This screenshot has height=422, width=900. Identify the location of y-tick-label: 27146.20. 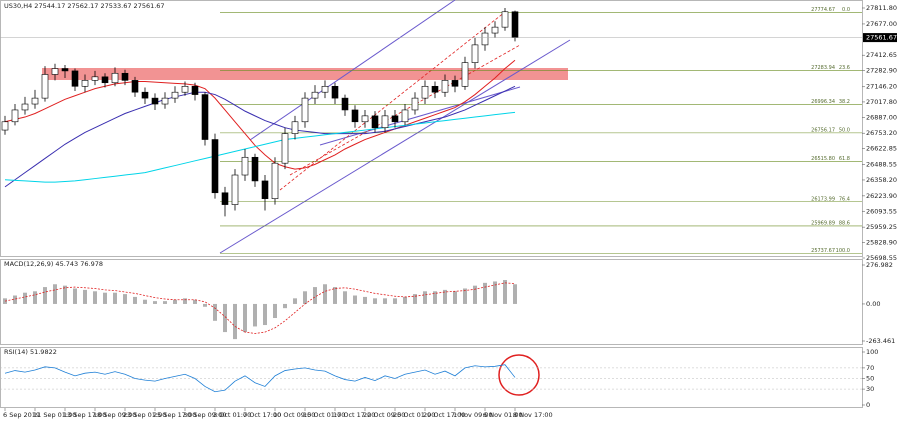
(881, 87).